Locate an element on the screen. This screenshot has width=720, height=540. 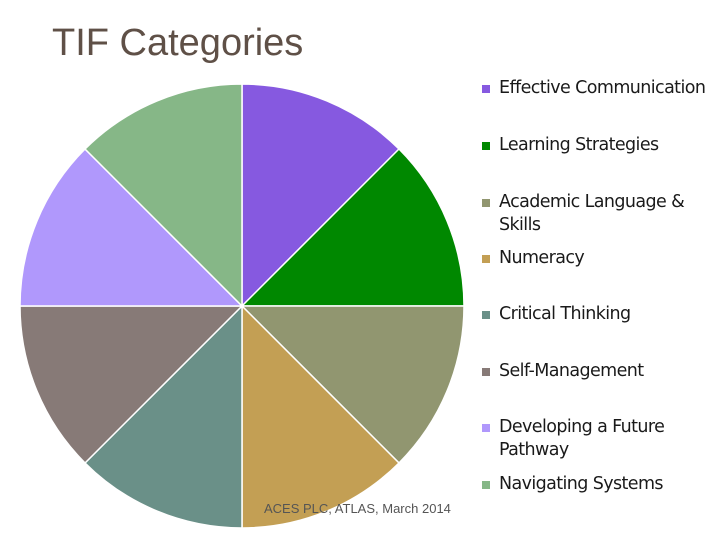
legend-label: Academic Language & Skills is located at coordinates (592, 213).